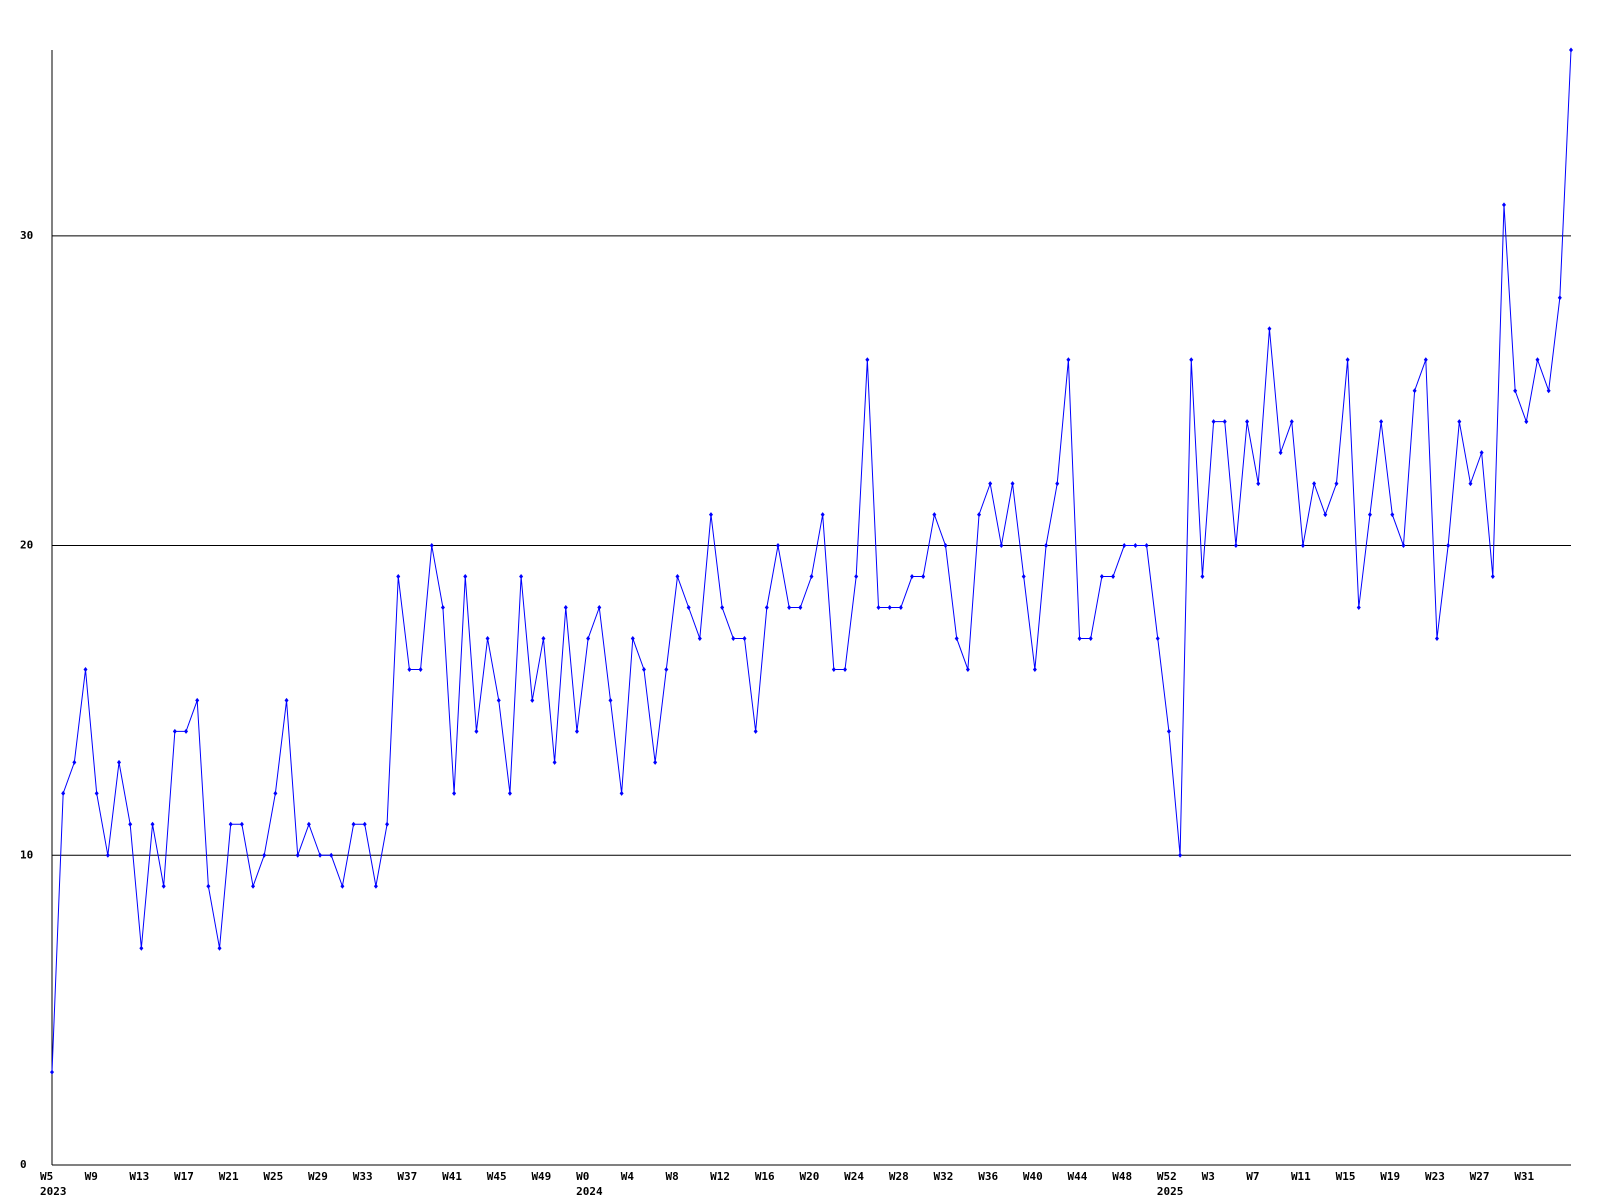 The width and height of the screenshot is (1600, 1204). I want to click on x-tick-label: W20, so click(810, 1176).